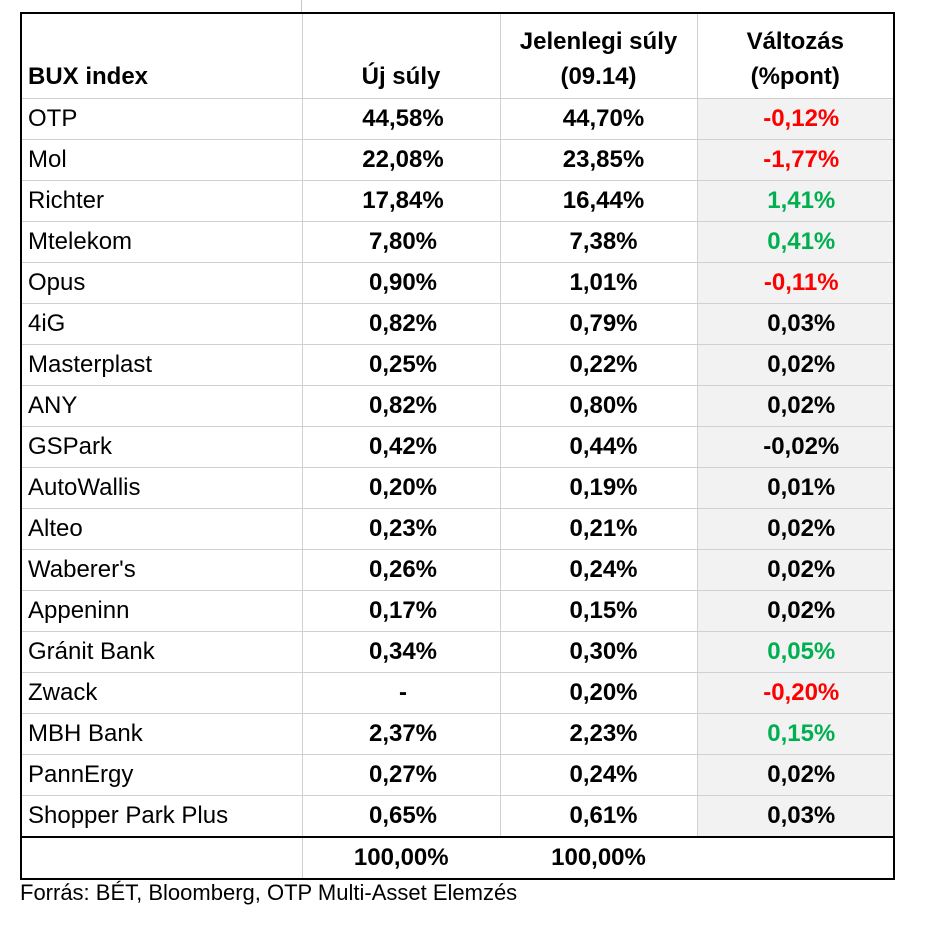 The image size is (925, 933). What do you see at coordinates (598, 857) in the screenshot?
I see `total-current-weight: 100,00%` at bounding box center [598, 857].